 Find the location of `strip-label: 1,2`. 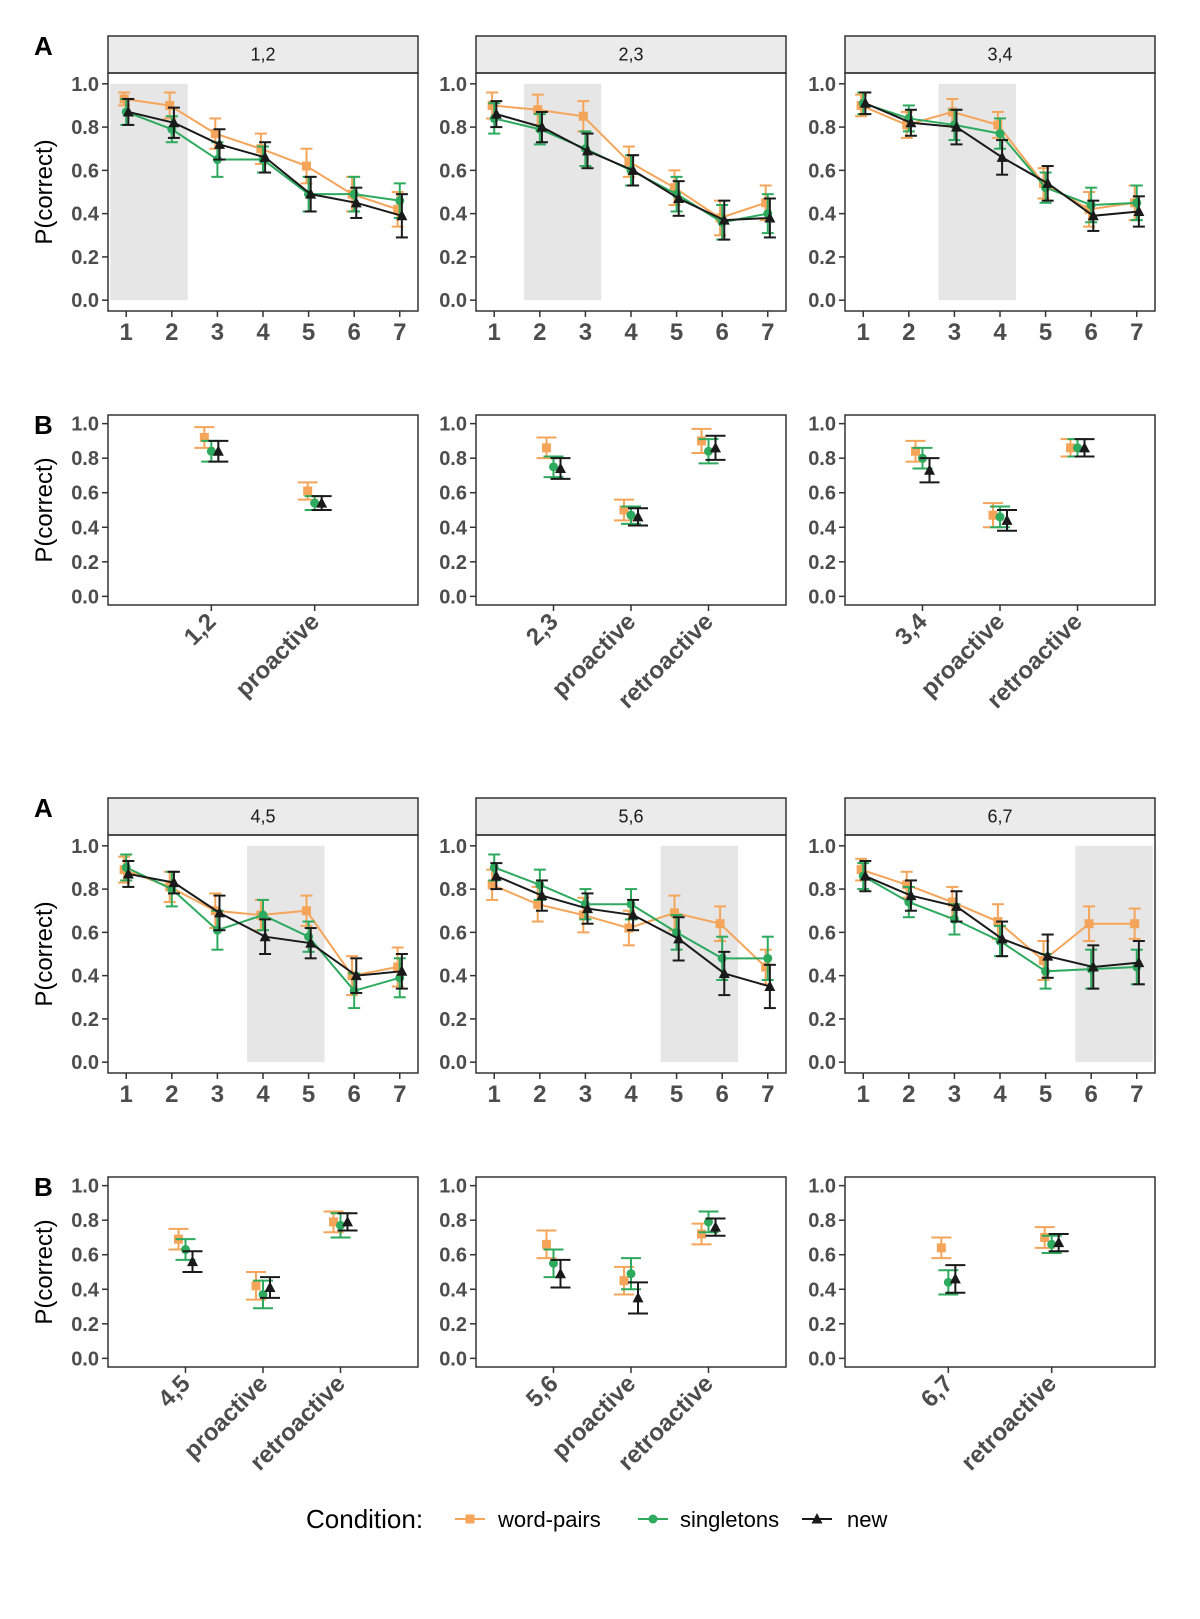

strip-label: 1,2 is located at coordinates (262, 55).